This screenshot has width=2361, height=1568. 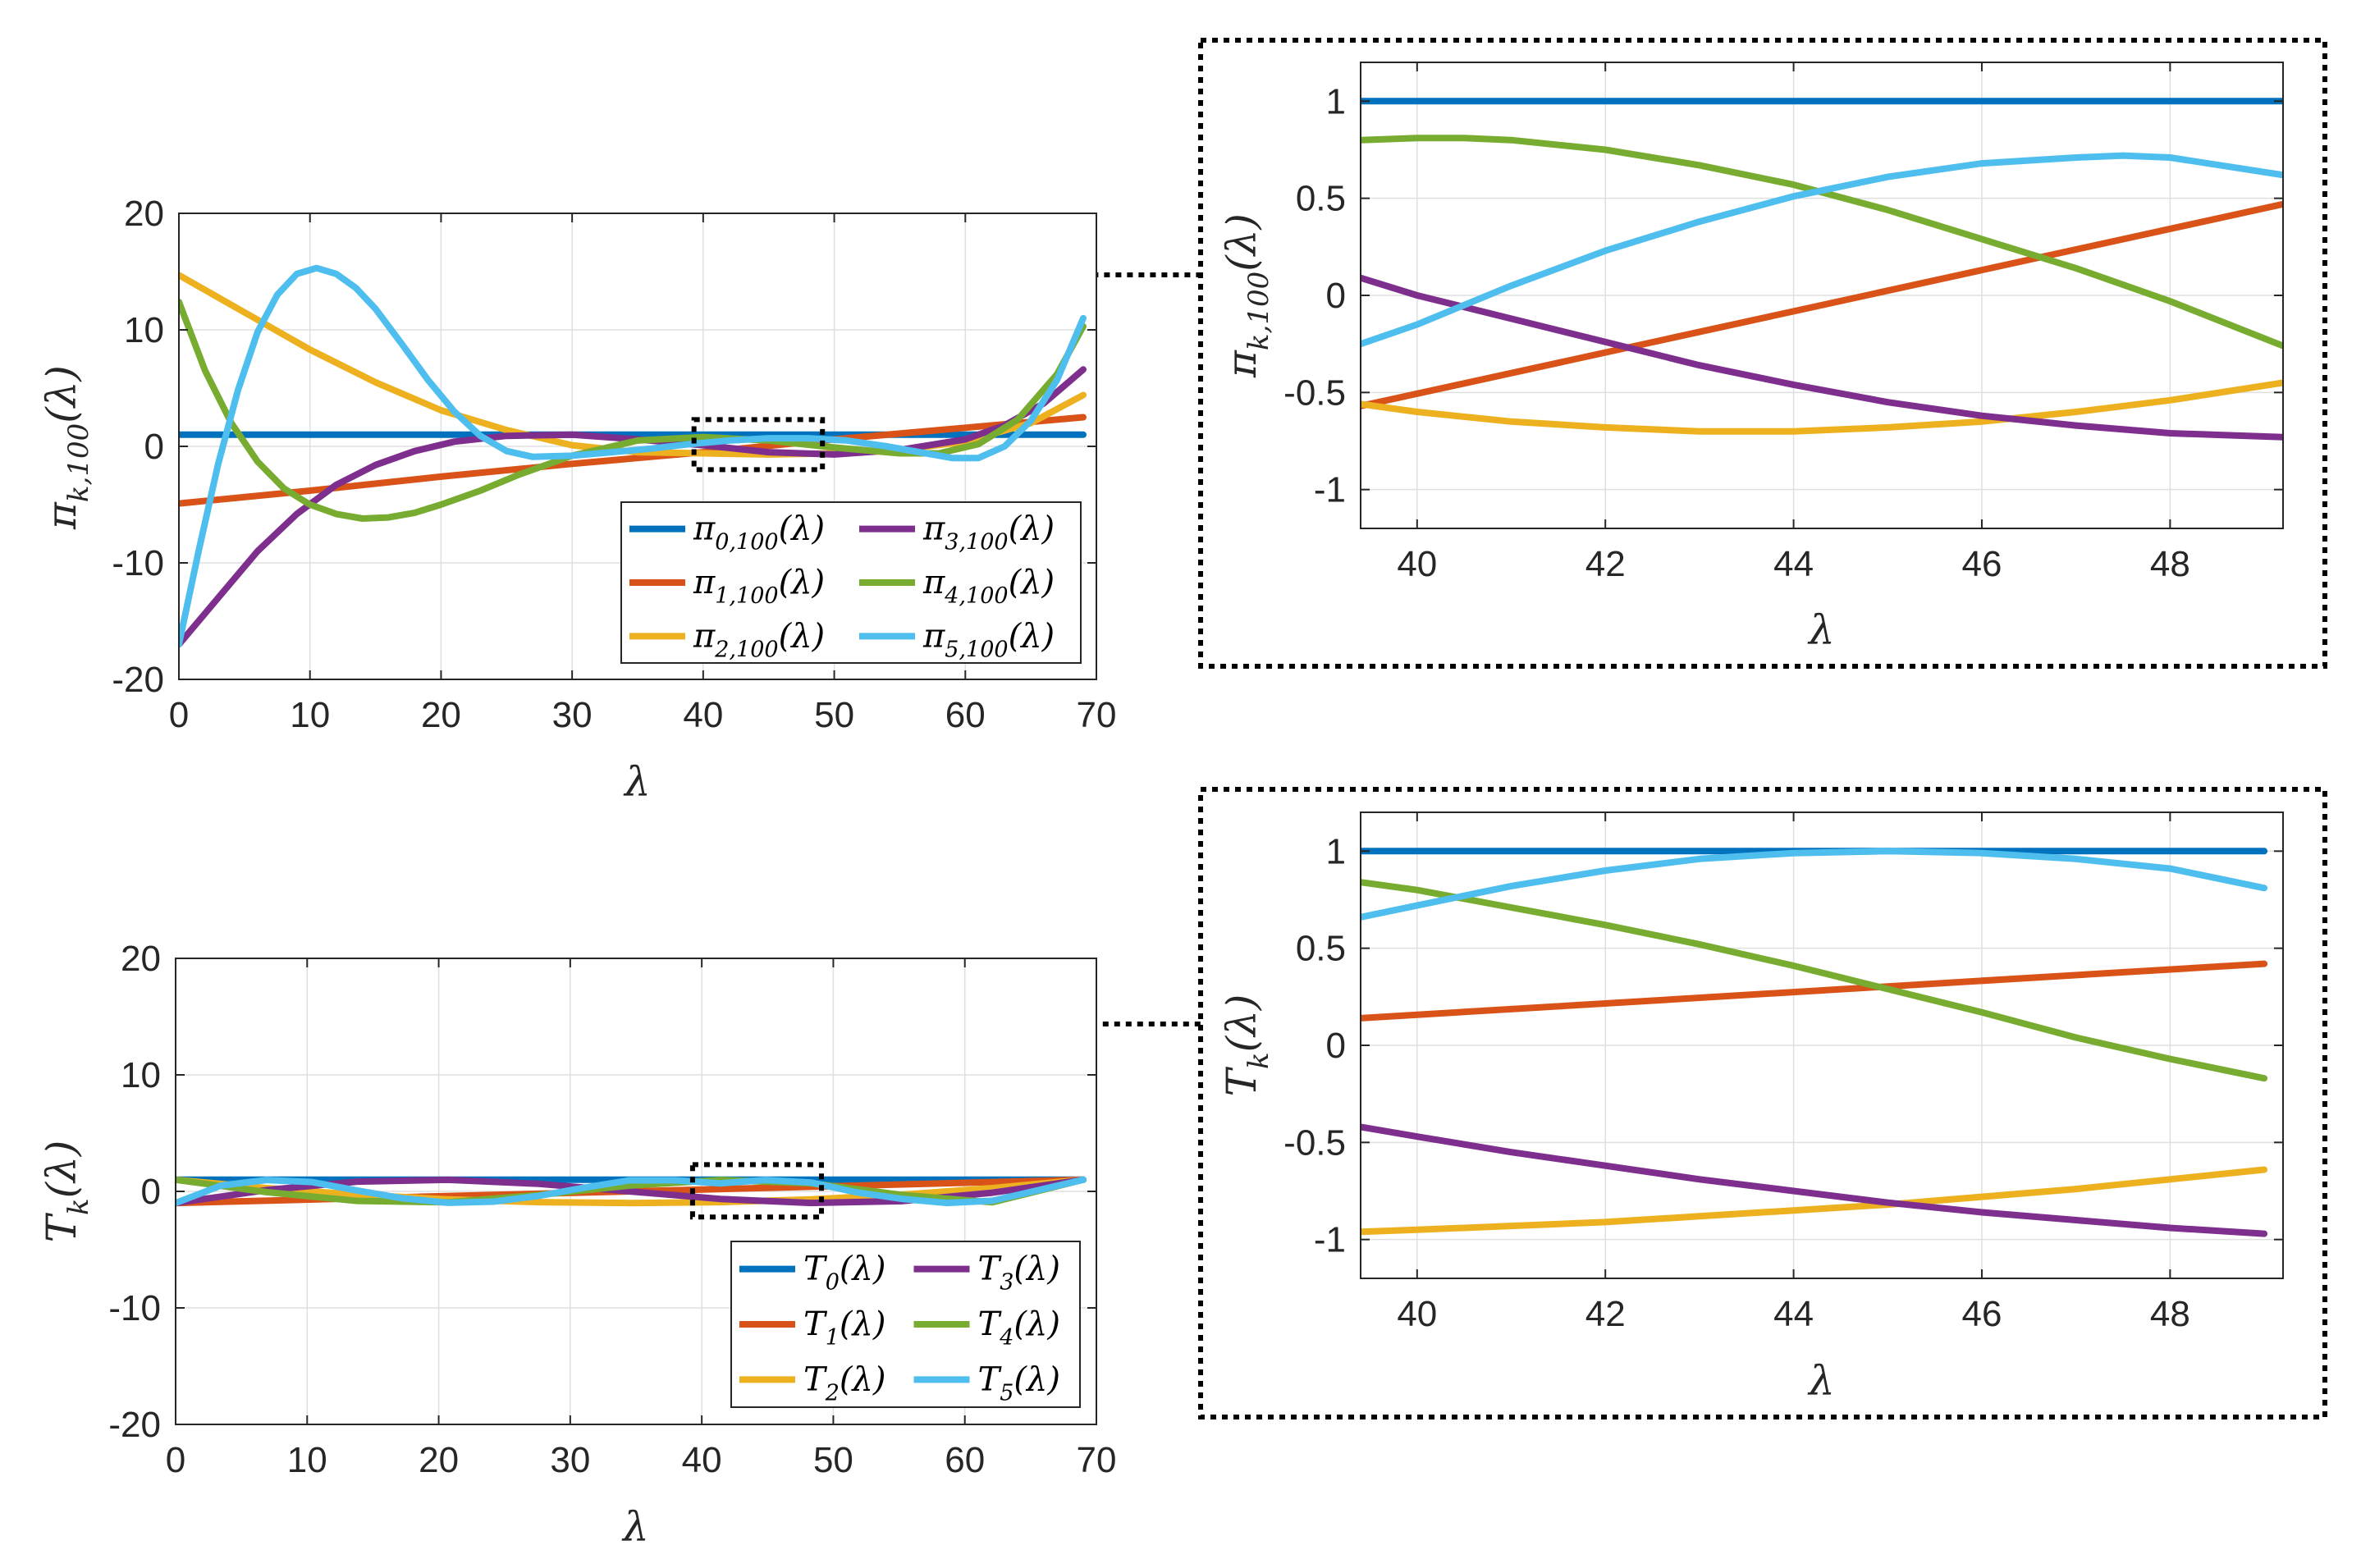 What do you see at coordinates (933, 529) in the screenshot?
I see `pi-main-legend-label-3-symbol: π` at bounding box center [933, 529].